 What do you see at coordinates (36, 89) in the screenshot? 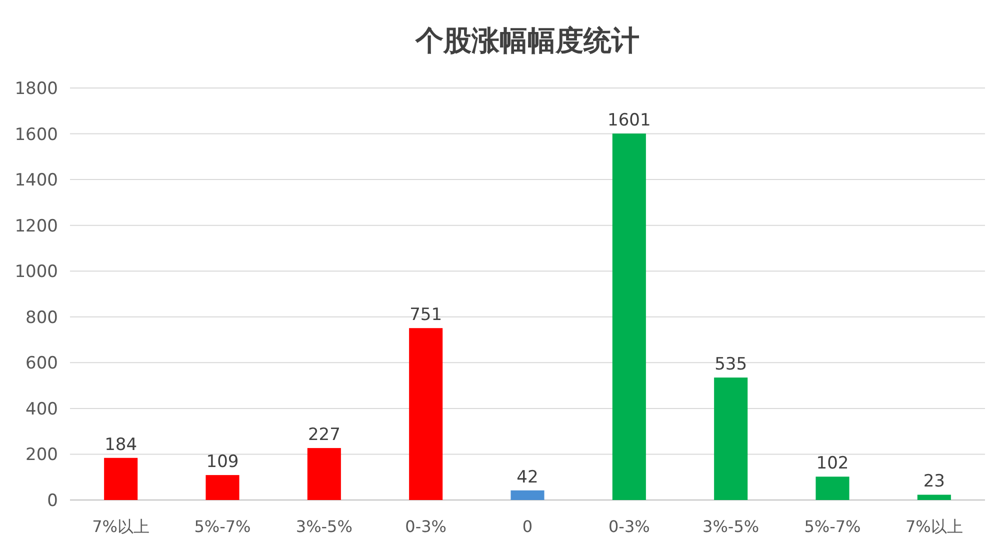
I see `y-tick-label: 1800` at bounding box center [36, 89].